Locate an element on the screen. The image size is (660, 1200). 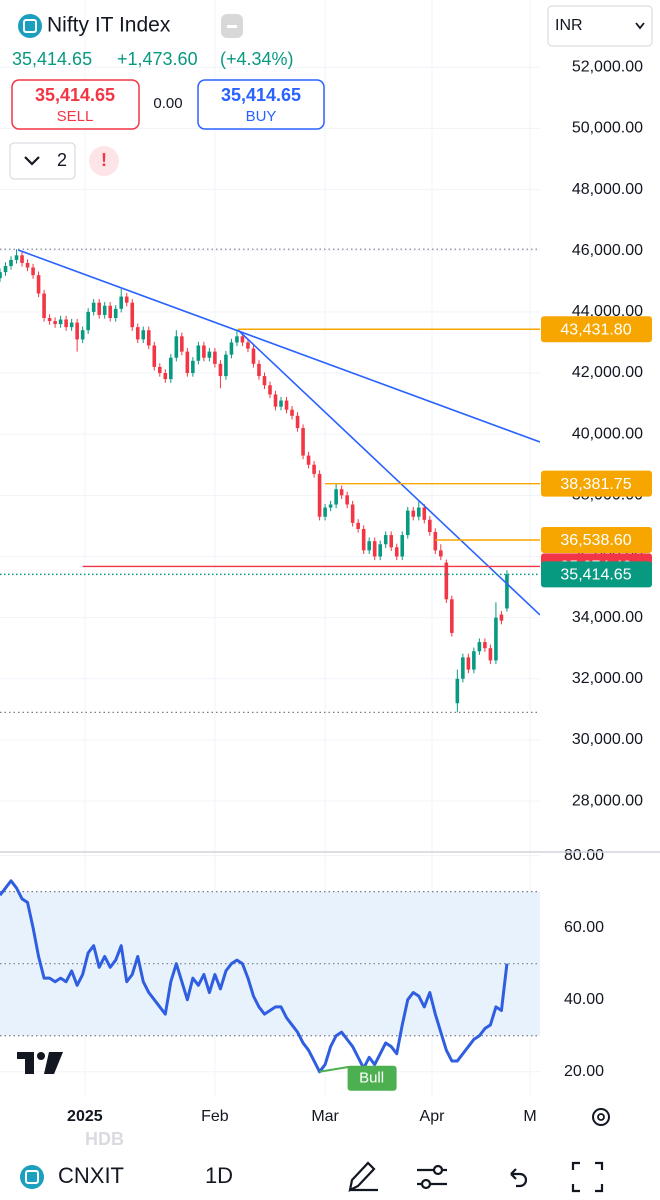
x-tick-label: Feb is located at coordinates (215, 1116).